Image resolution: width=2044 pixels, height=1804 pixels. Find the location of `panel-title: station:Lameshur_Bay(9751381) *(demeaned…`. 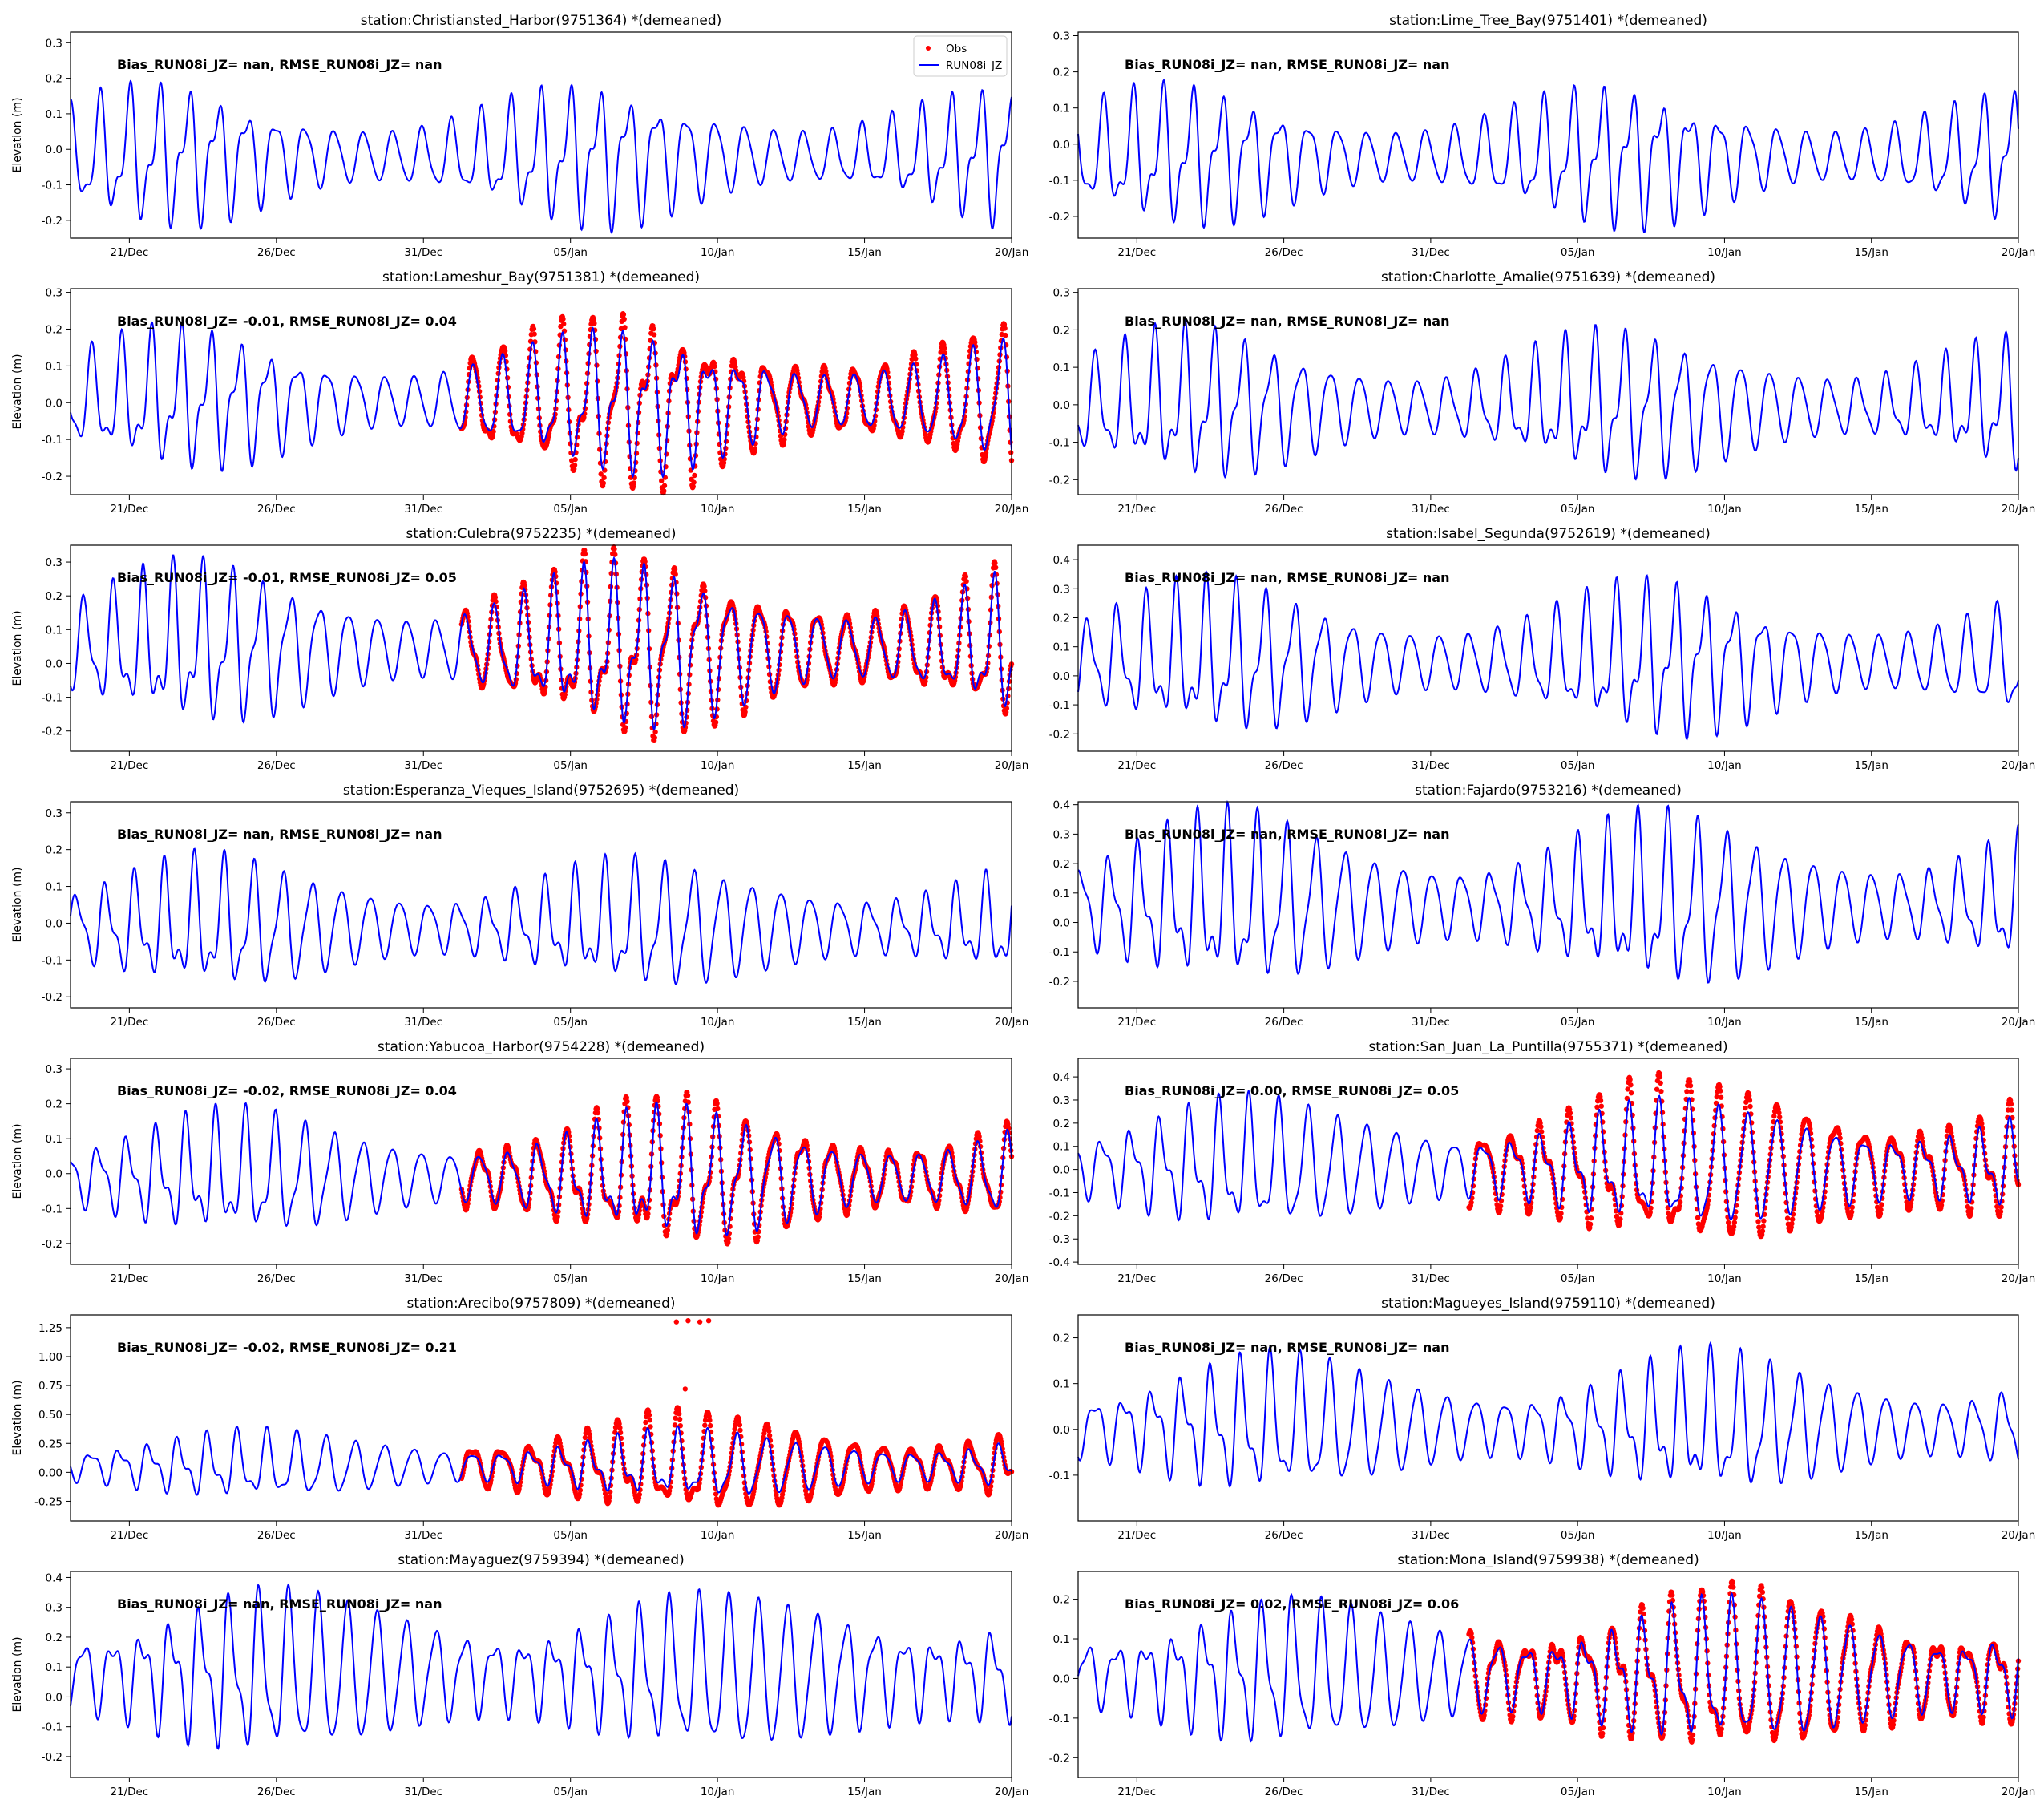

panel-title: station:Lameshur_Bay(9751381) *(demeaned… is located at coordinates (541, 277).